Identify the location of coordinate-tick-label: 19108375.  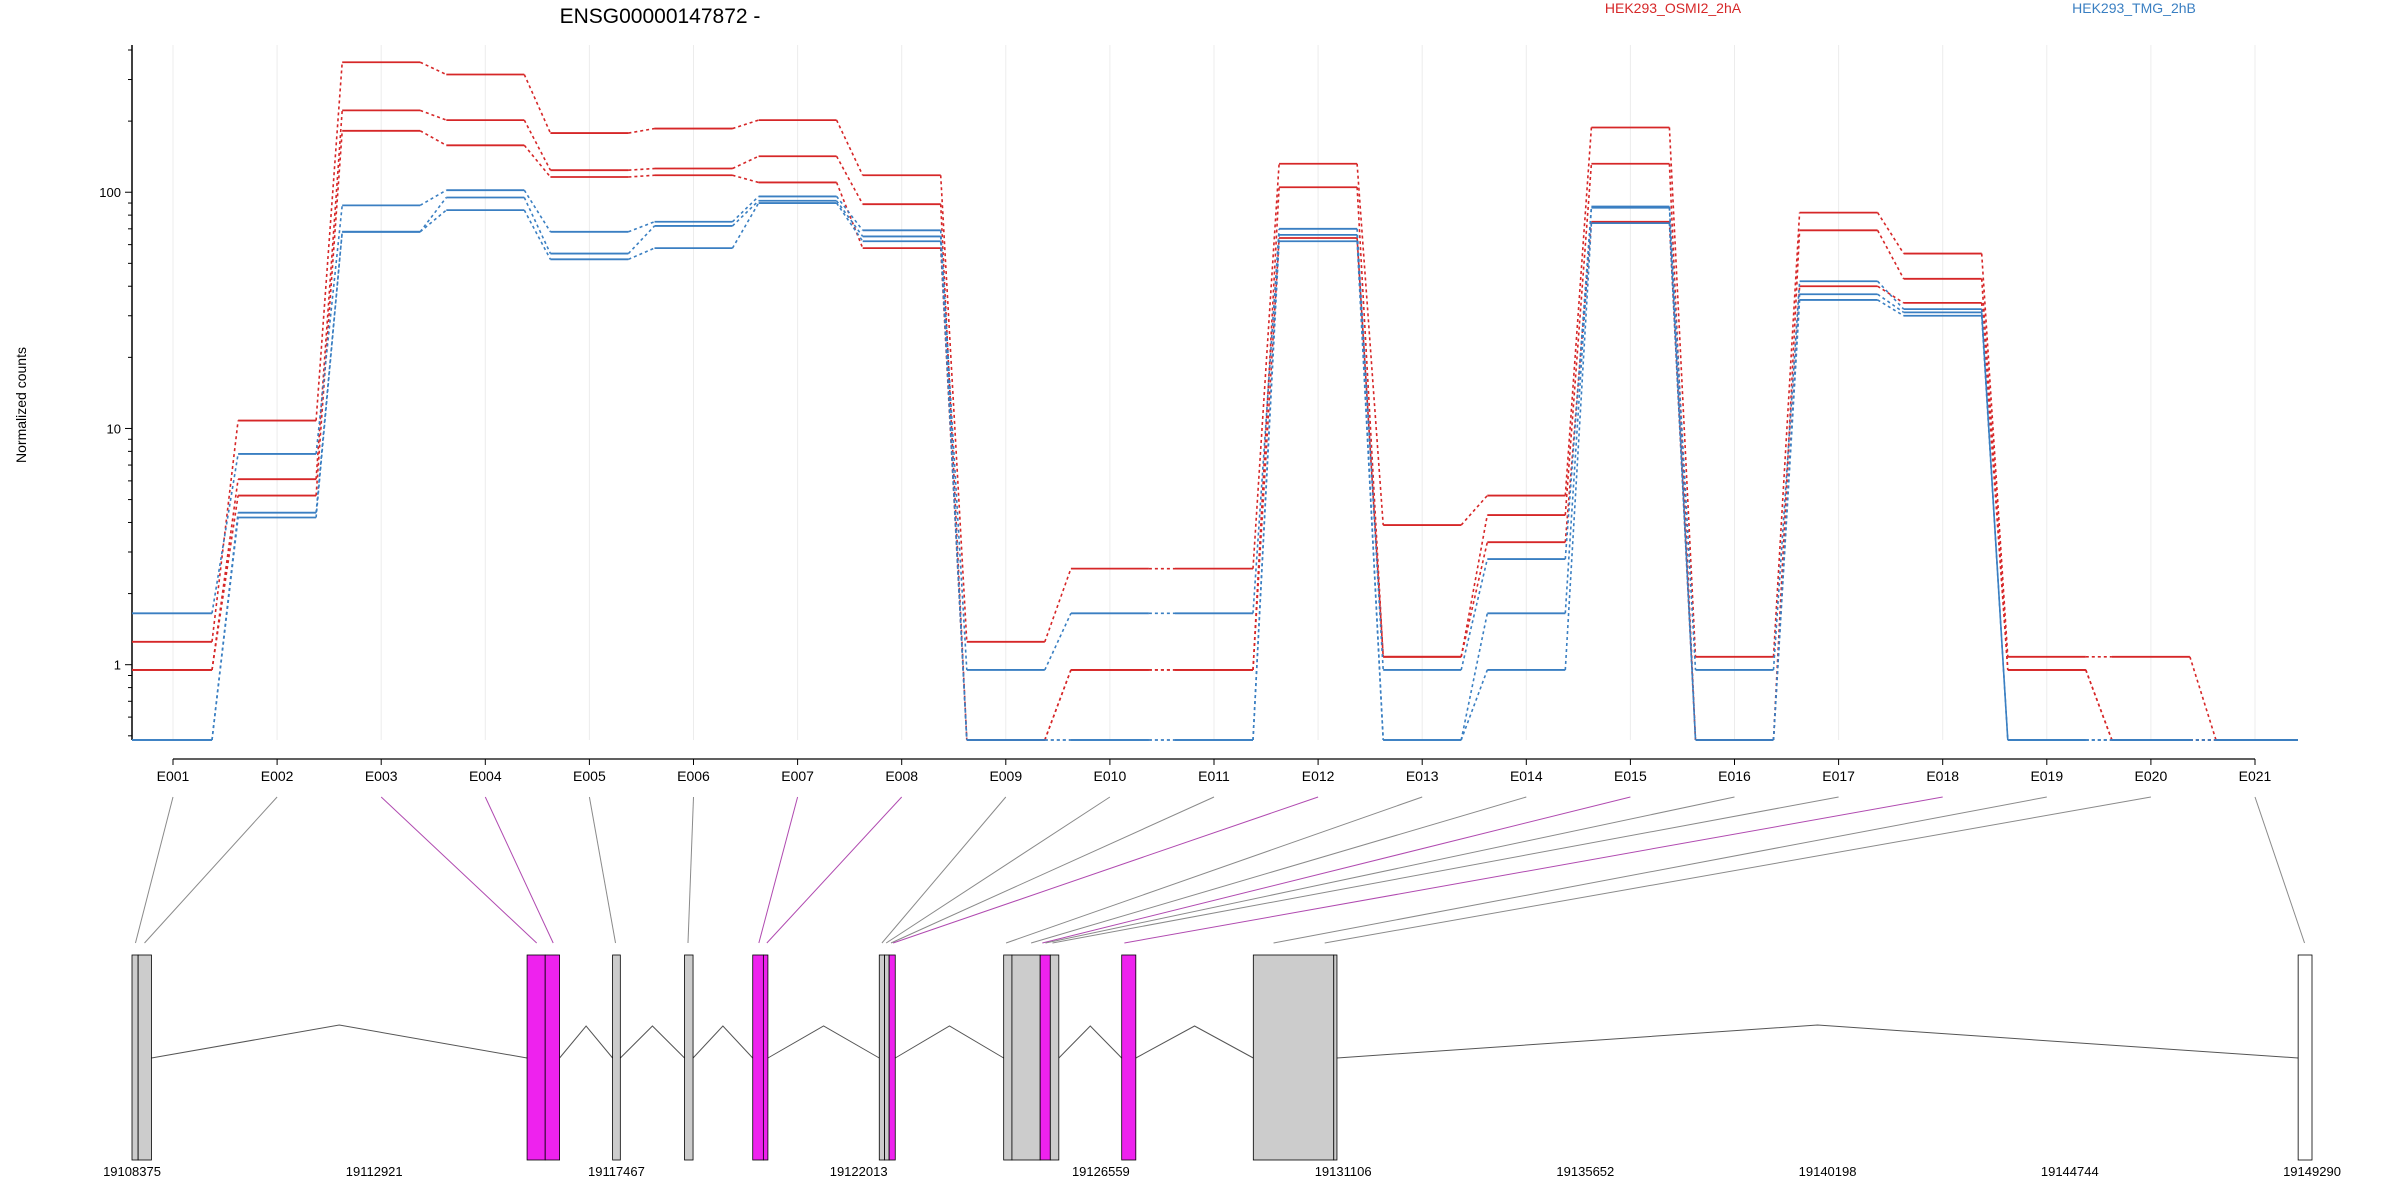
(132, 1171).